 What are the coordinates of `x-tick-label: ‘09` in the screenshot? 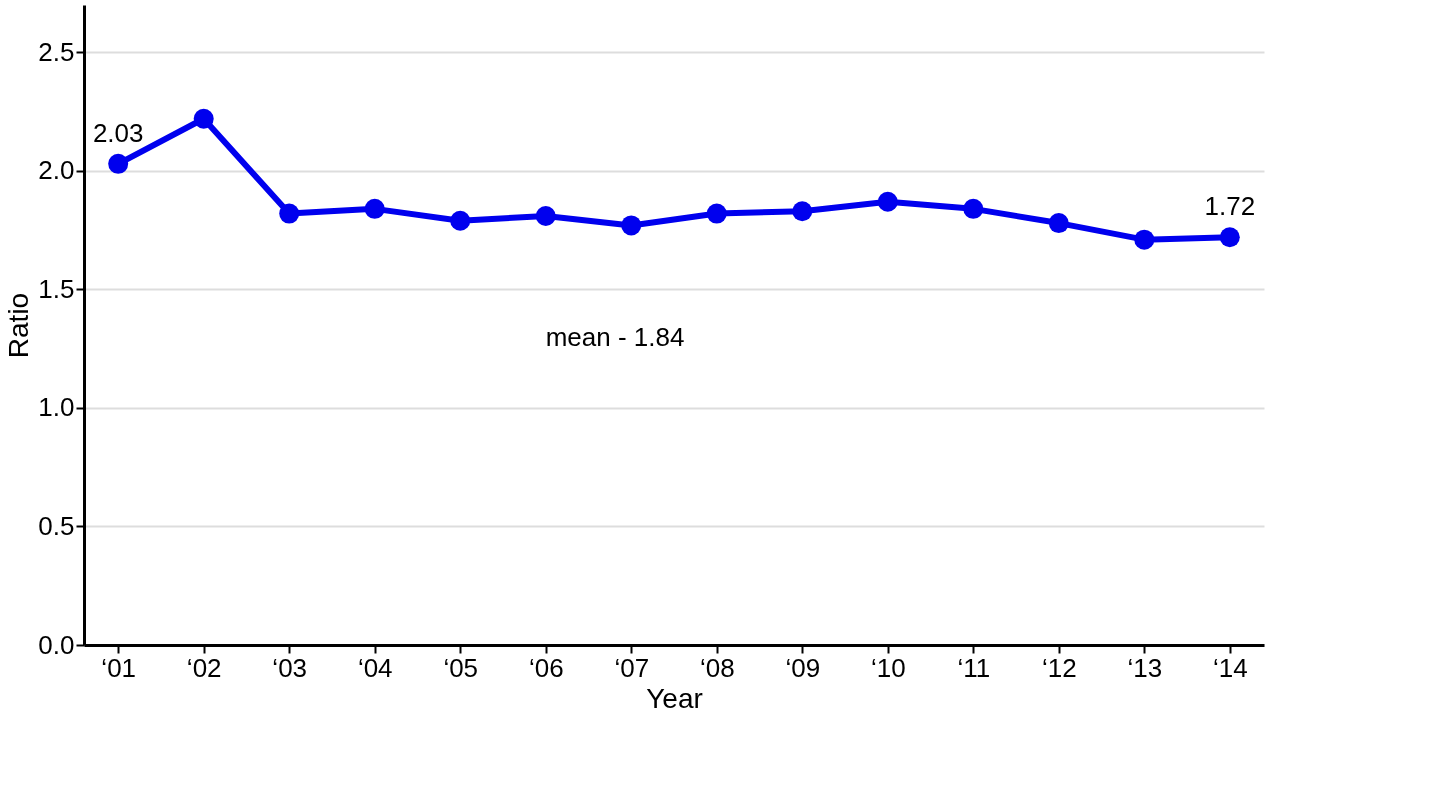 It's located at (803, 667).